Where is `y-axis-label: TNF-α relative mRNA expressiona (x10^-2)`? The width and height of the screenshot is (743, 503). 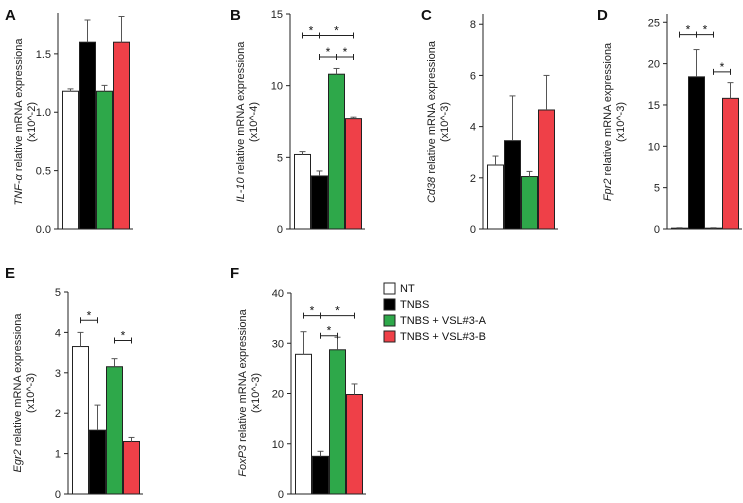
y-axis-label: TNF-α relative mRNA expressiona (x10^-2) is located at coordinates (25, 122).